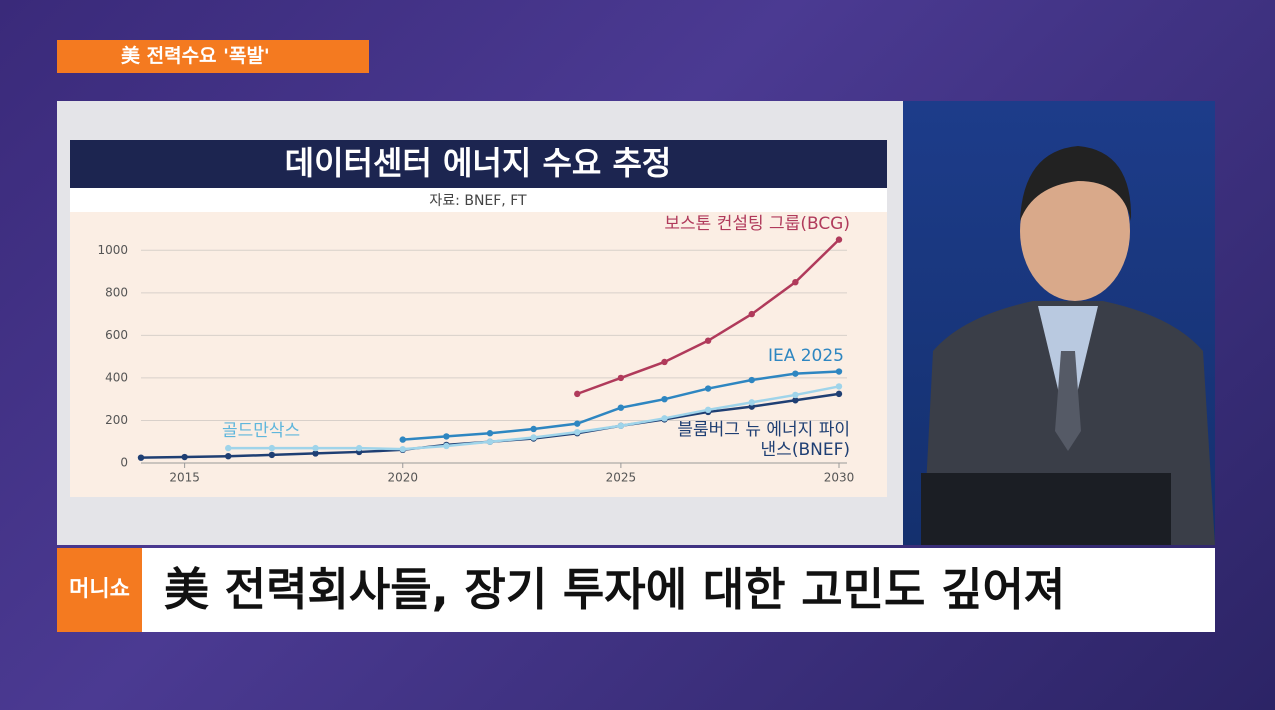  Describe the element at coordinates (116, 377) in the screenshot. I see `y-tick-label: 400` at that location.